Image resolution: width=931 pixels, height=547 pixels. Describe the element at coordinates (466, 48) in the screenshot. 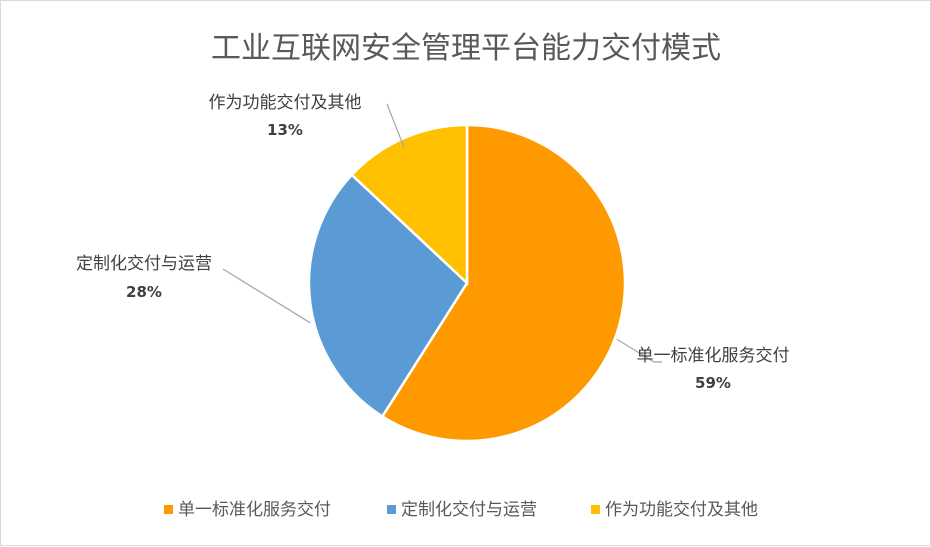

I see `chart-title: 工业互联网安全管理平台能力交付模式` at that location.